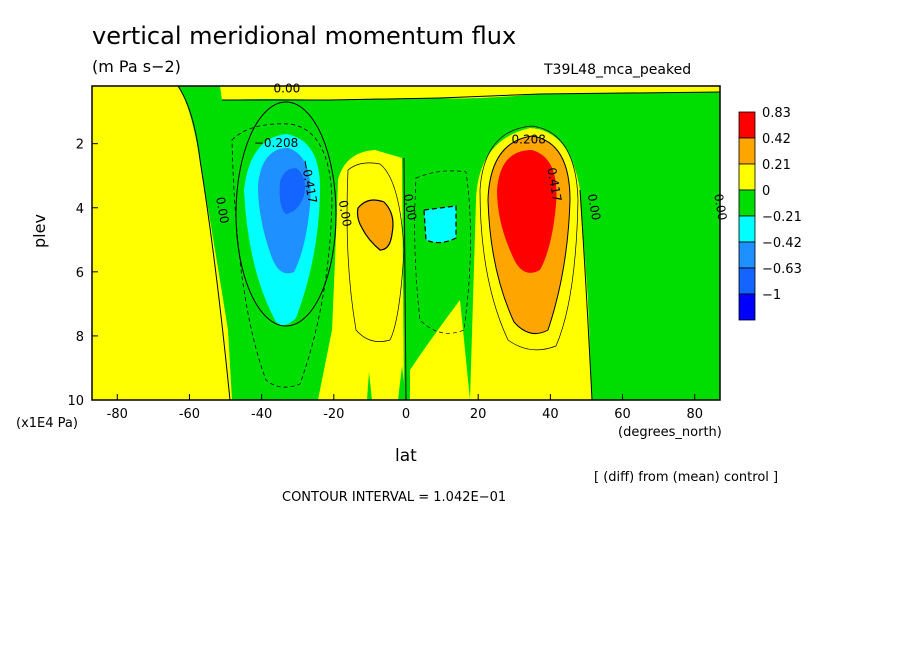 This screenshot has width=904, height=654. I want to click on y-axis-ticks: 2 4 6 8 10, so click(82, 273).